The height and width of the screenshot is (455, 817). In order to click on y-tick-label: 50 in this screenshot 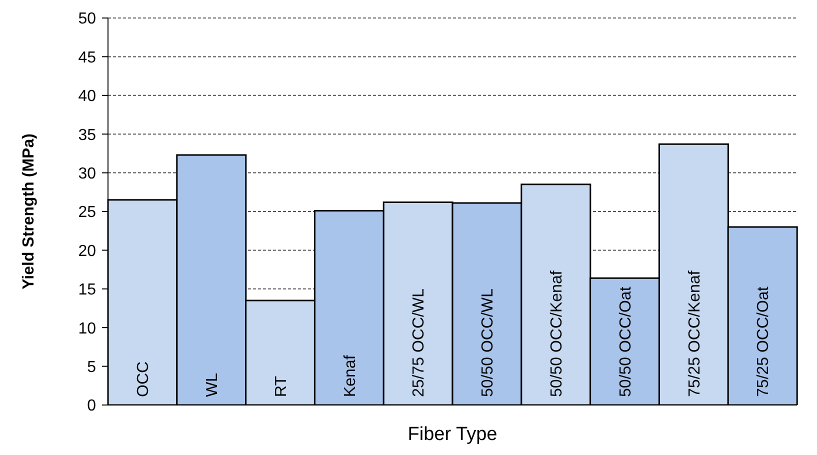, I will do `click(87, 19)`.